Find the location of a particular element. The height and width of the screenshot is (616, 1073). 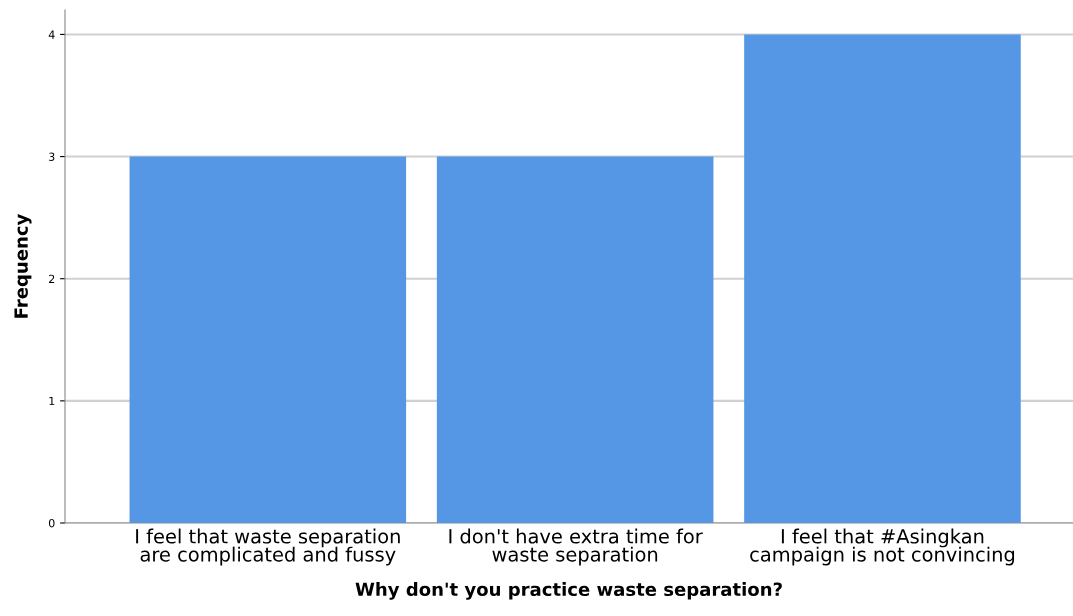

y-tick-label: 3 is located at coordinates (52, 156).